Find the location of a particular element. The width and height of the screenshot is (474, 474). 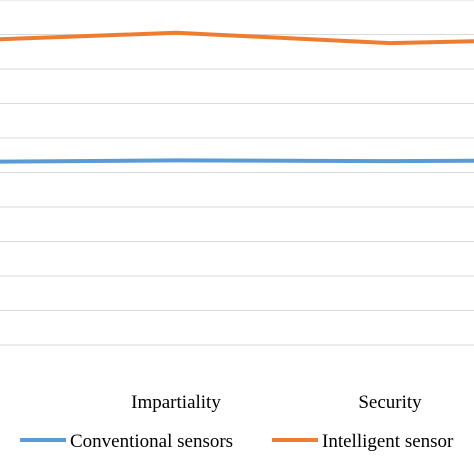

legend-label-conventional-sensors: Conventional sensors is located at coordinates (151, 441).